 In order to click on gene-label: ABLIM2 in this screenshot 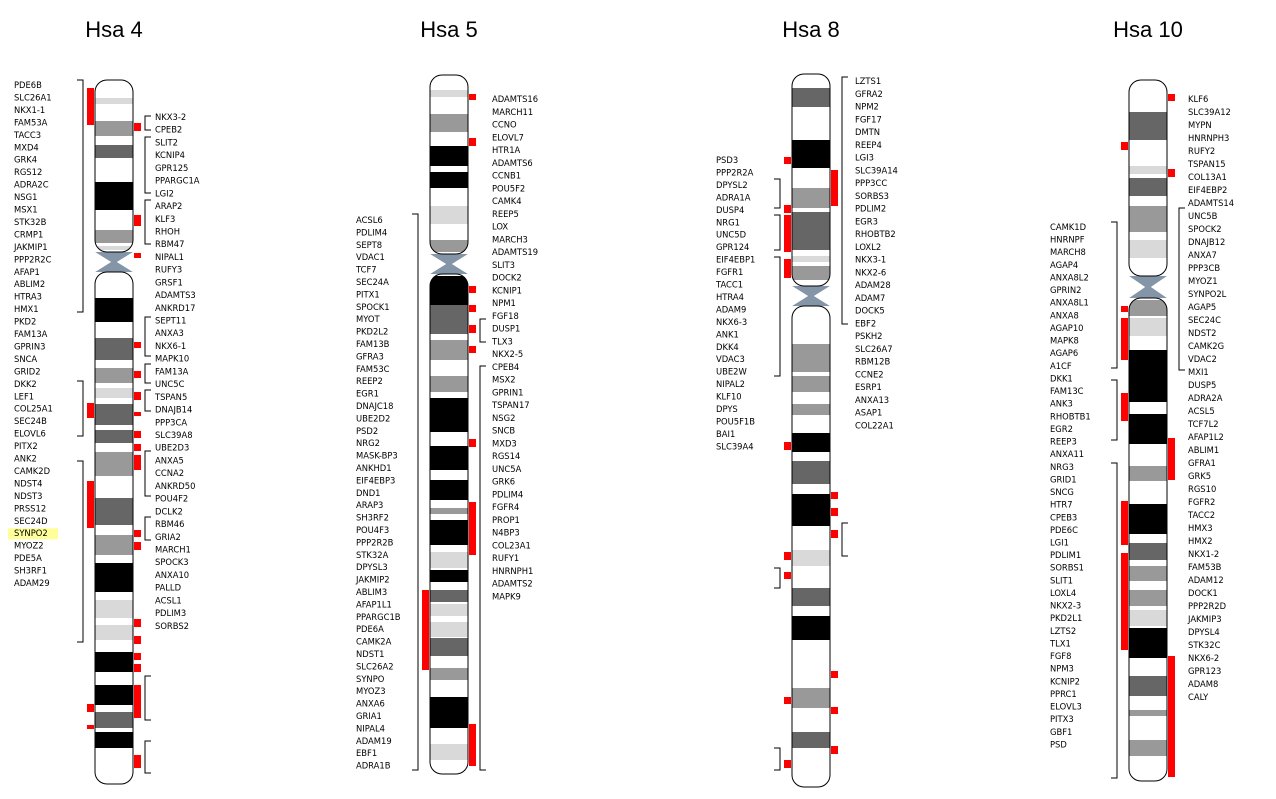, I will do `click(29, 284)`.